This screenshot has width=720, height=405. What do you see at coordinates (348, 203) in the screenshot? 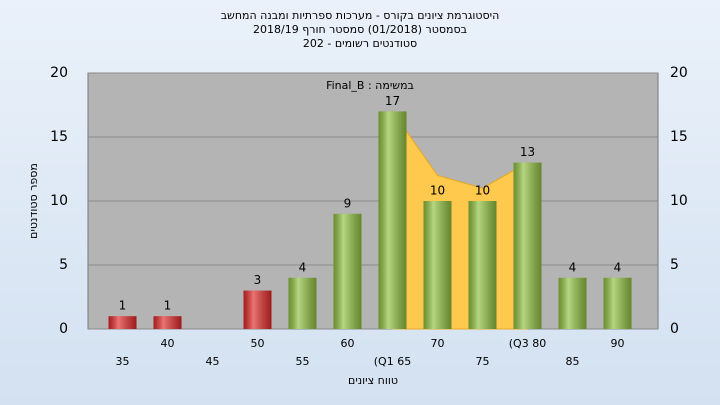
I see `value-label: 9` at bounding box center [348, 203].